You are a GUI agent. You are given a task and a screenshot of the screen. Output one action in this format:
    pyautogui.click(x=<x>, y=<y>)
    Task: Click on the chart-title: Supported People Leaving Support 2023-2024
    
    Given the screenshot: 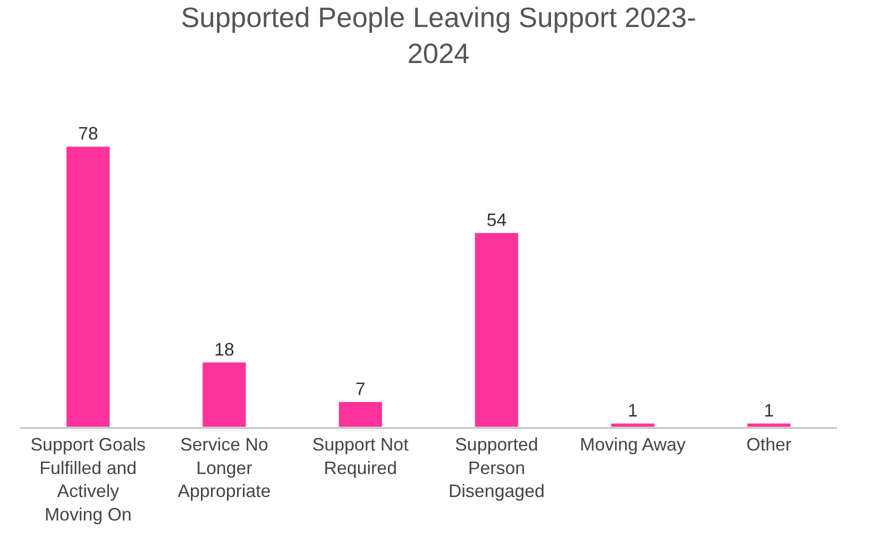 What is the action you would take?
    pyautogui.click(x=438, y=36)
    